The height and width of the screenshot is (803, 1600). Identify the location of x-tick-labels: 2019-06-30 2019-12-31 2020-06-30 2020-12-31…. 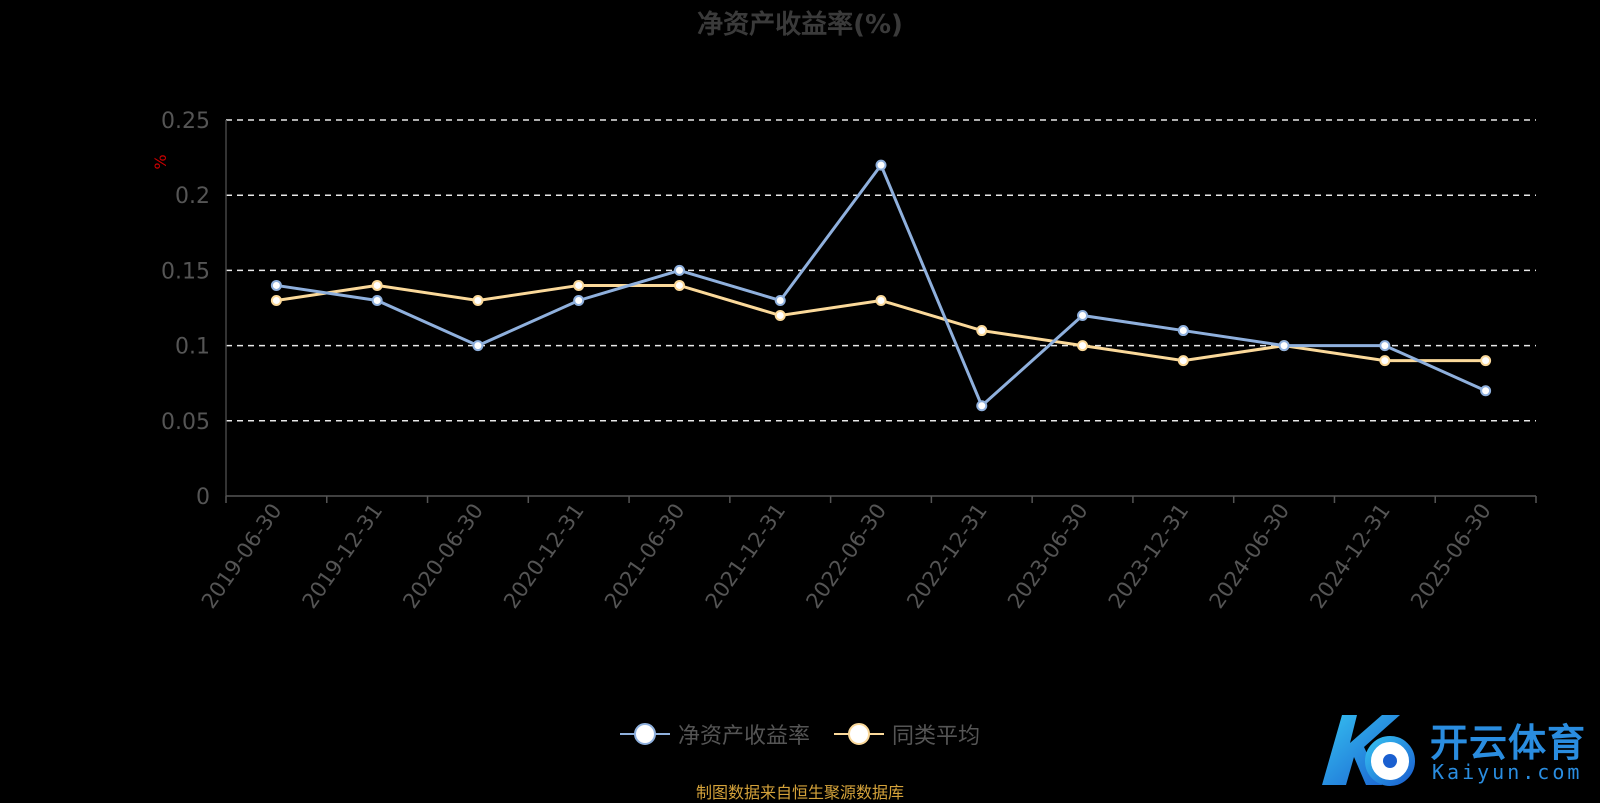
(846, 556).